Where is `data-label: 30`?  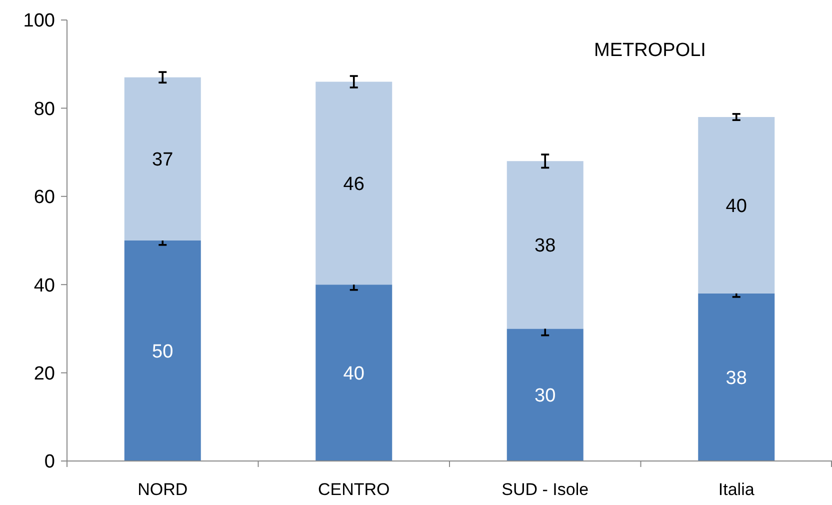 data-label: 30 is located at coordinates (545, 396).